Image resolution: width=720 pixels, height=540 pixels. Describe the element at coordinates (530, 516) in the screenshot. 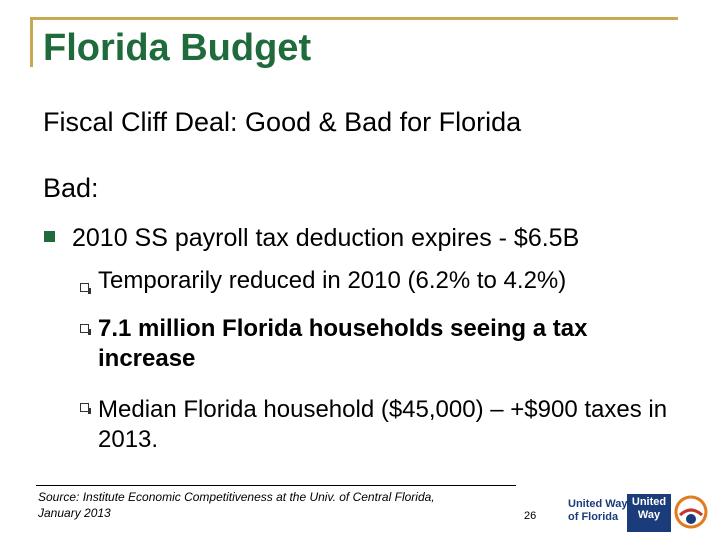

I see `page-number: 26` at that location.